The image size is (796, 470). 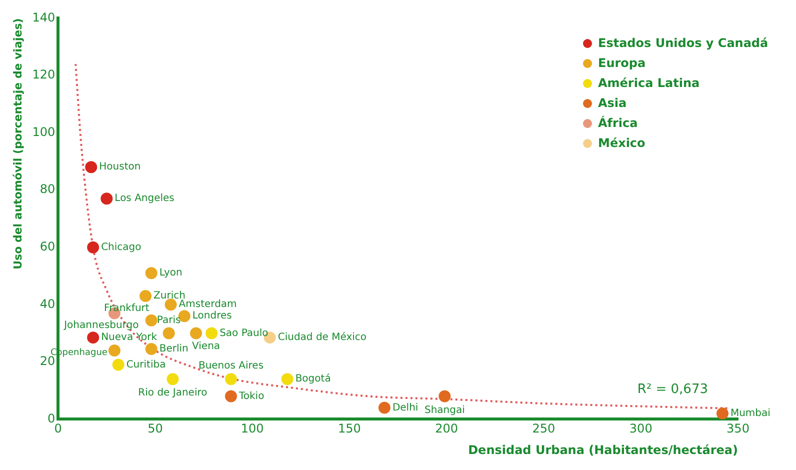 I want to click on y-tick-label: 140, so click(x=44, y=17).